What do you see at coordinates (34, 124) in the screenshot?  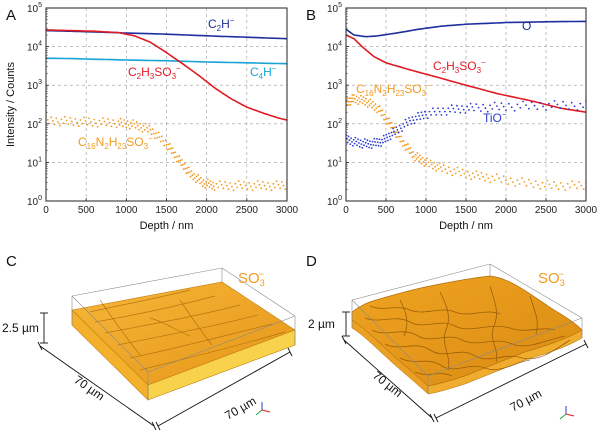 I see `y-tick-label: 10²` at bounding box center [34, 124].